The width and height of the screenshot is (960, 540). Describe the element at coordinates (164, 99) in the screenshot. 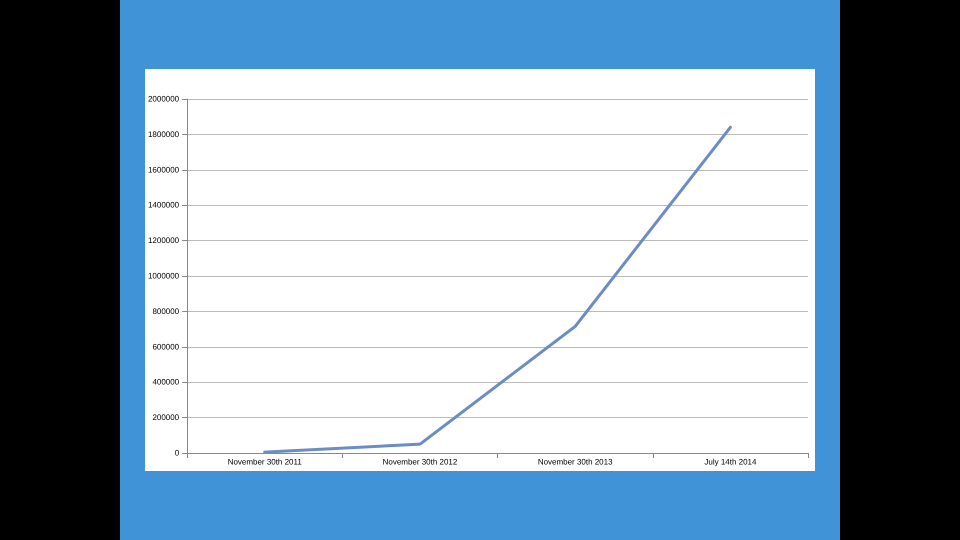

I see `y-tick-label: 2000000` at that location.